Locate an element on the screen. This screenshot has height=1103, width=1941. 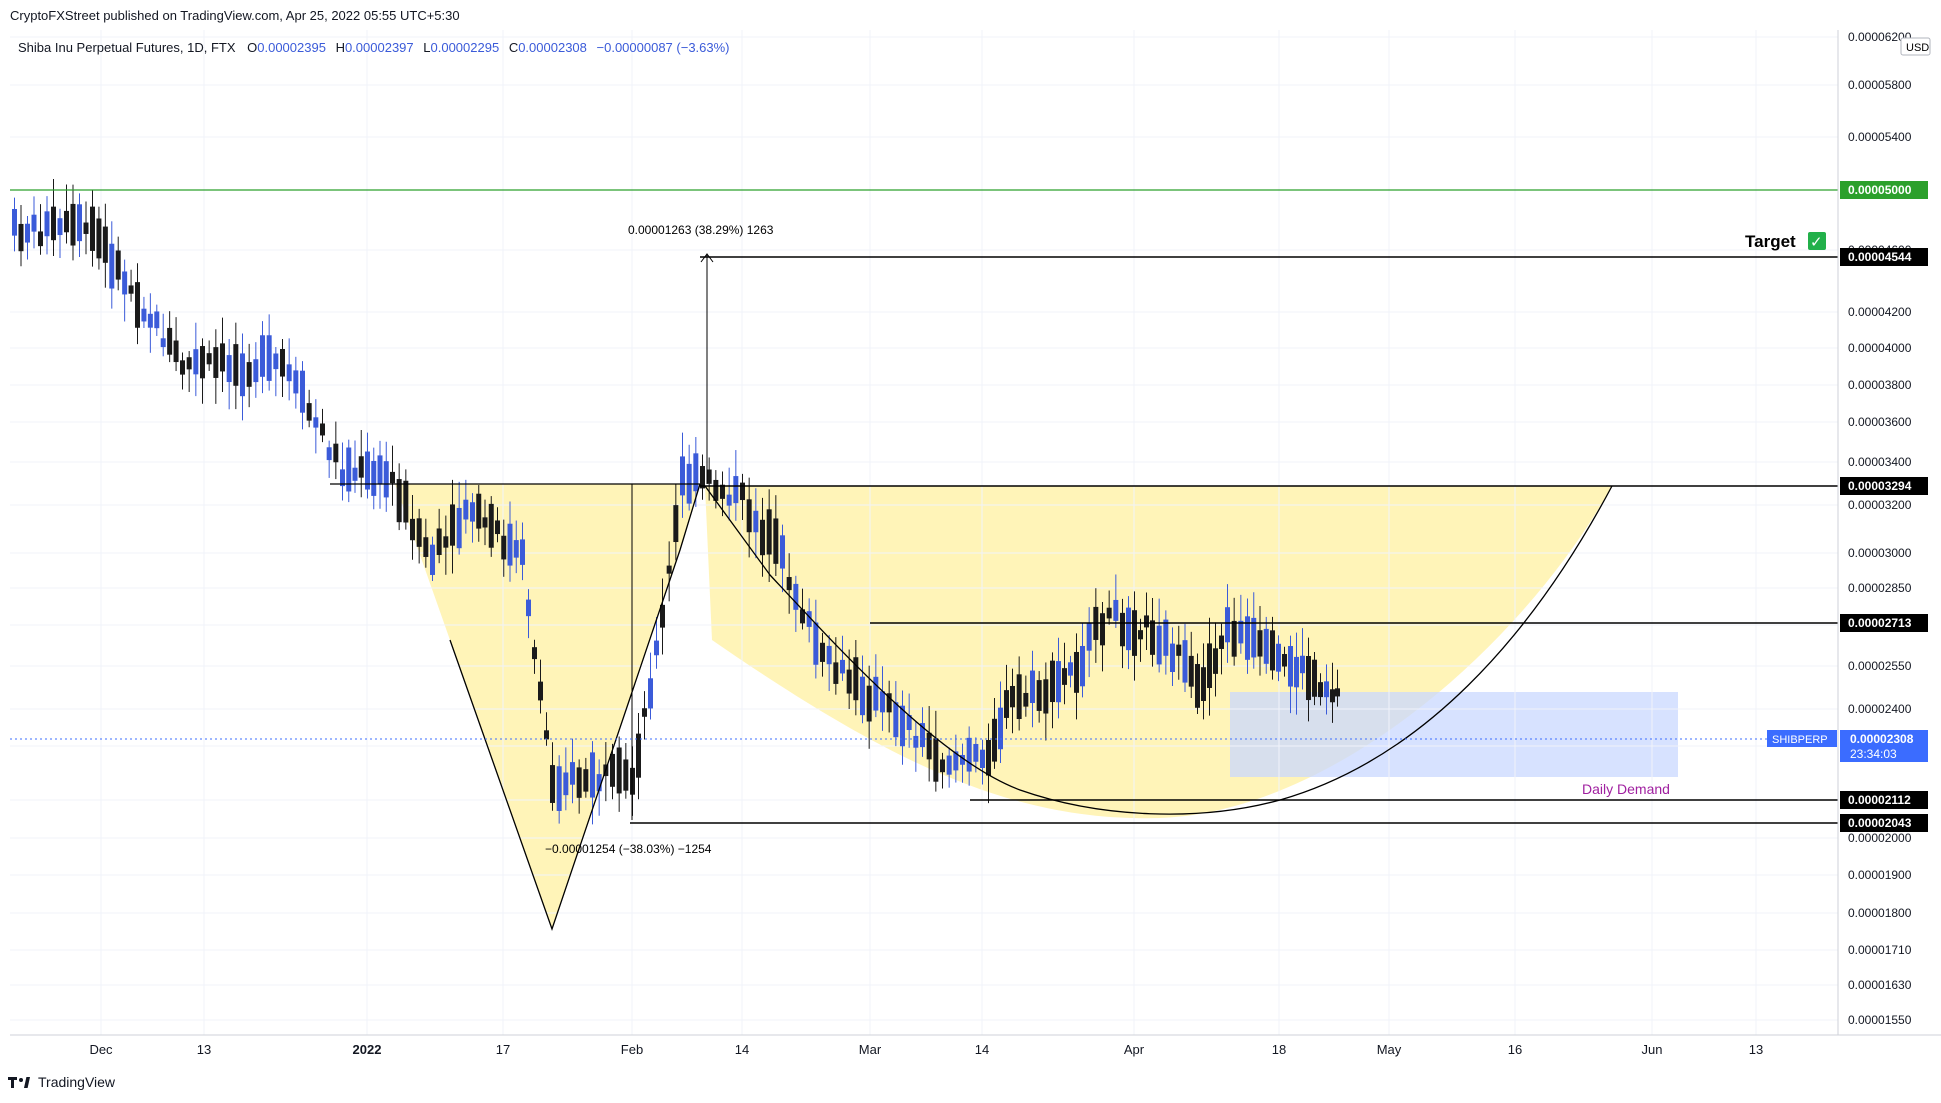
v-pattern-fill is located at coordinates (547, 706).